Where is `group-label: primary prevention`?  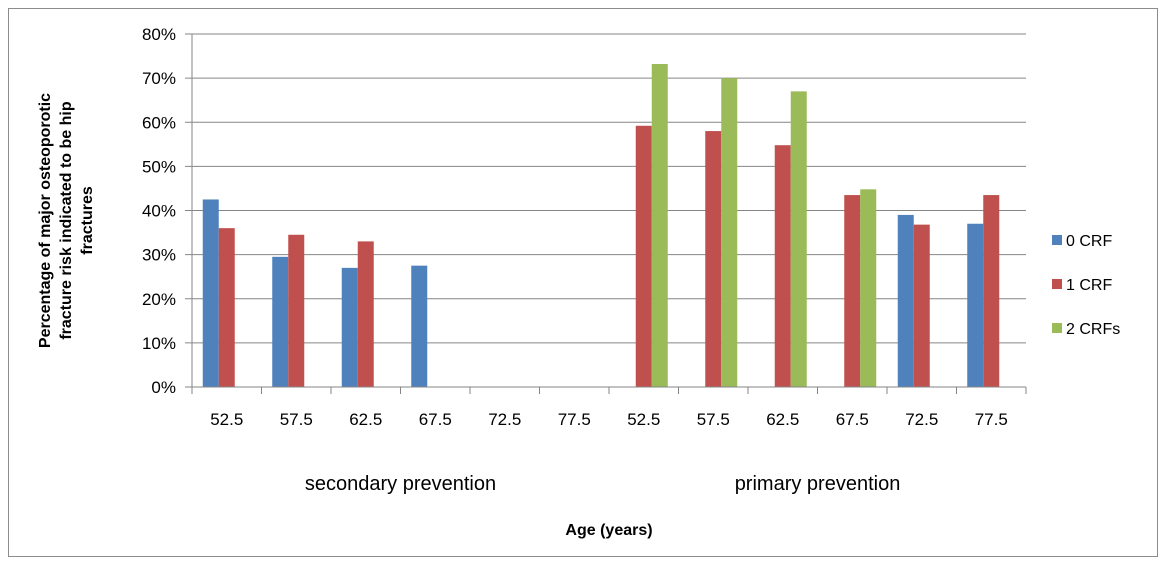 group-label: primary prevention is located at coordinates (818, 484).